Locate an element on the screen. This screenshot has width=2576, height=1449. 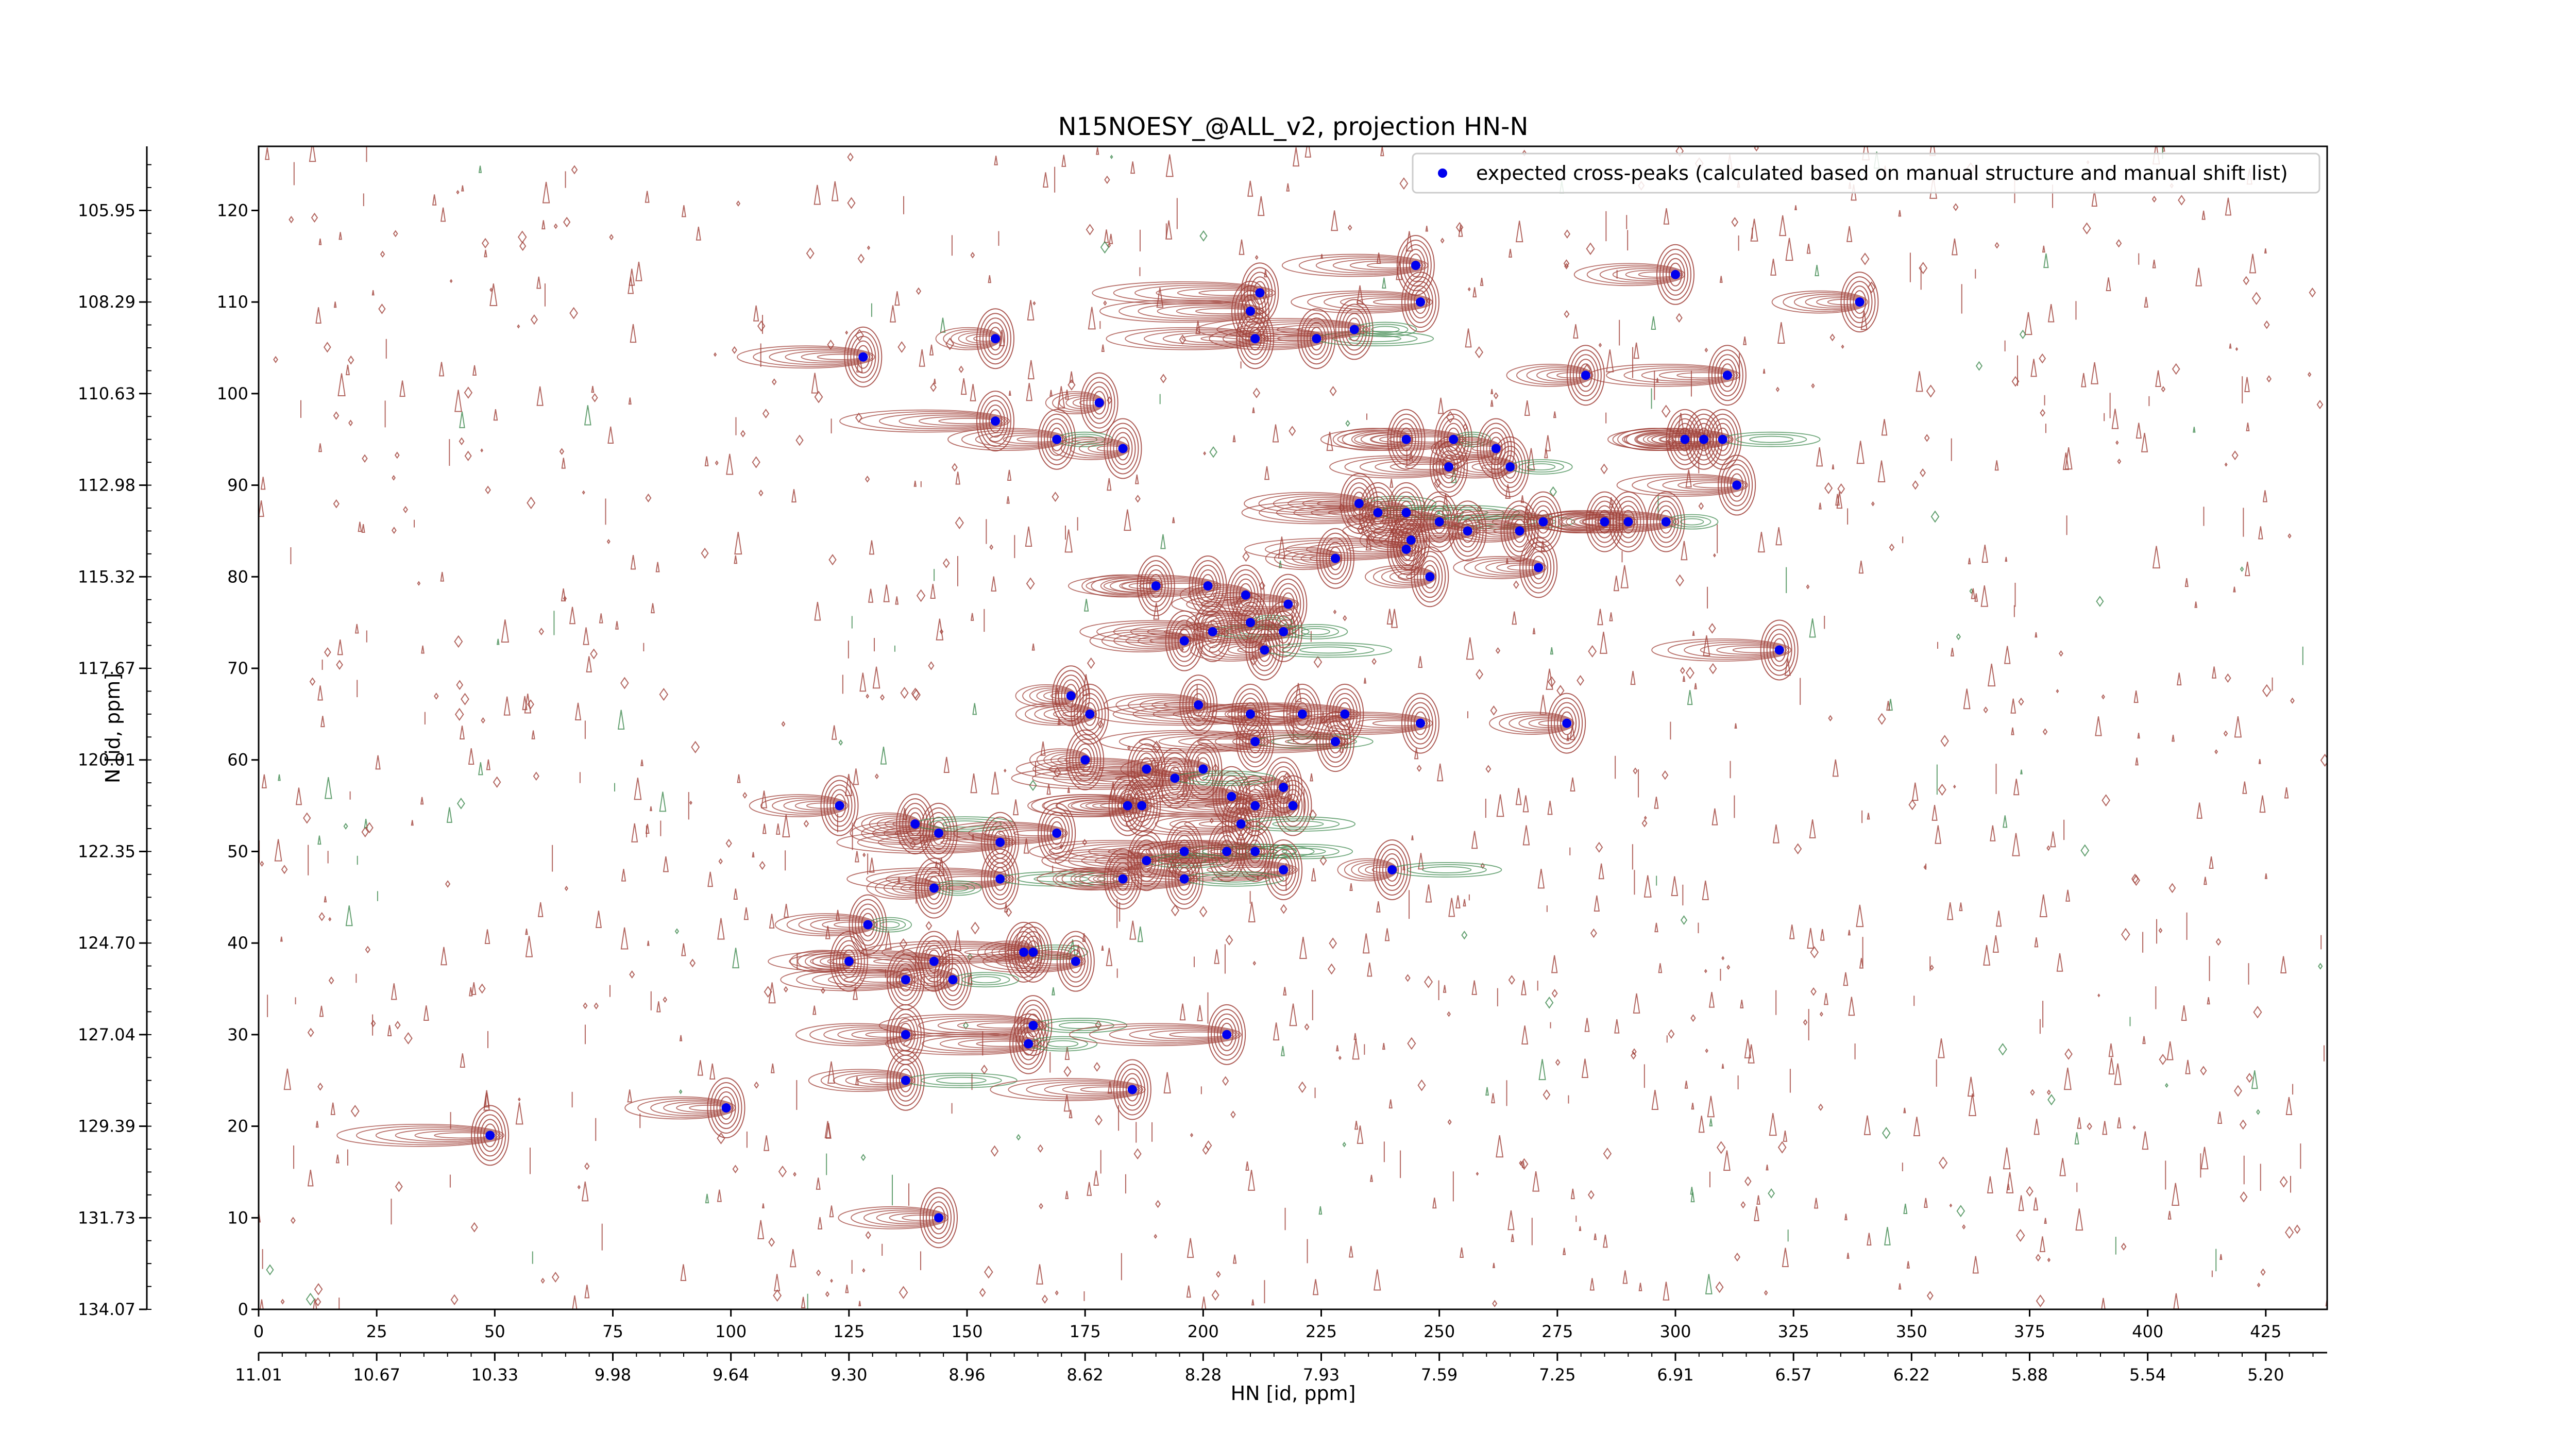
y-tick-label-ppm: 110.63 is located at coordinates (106, 393).